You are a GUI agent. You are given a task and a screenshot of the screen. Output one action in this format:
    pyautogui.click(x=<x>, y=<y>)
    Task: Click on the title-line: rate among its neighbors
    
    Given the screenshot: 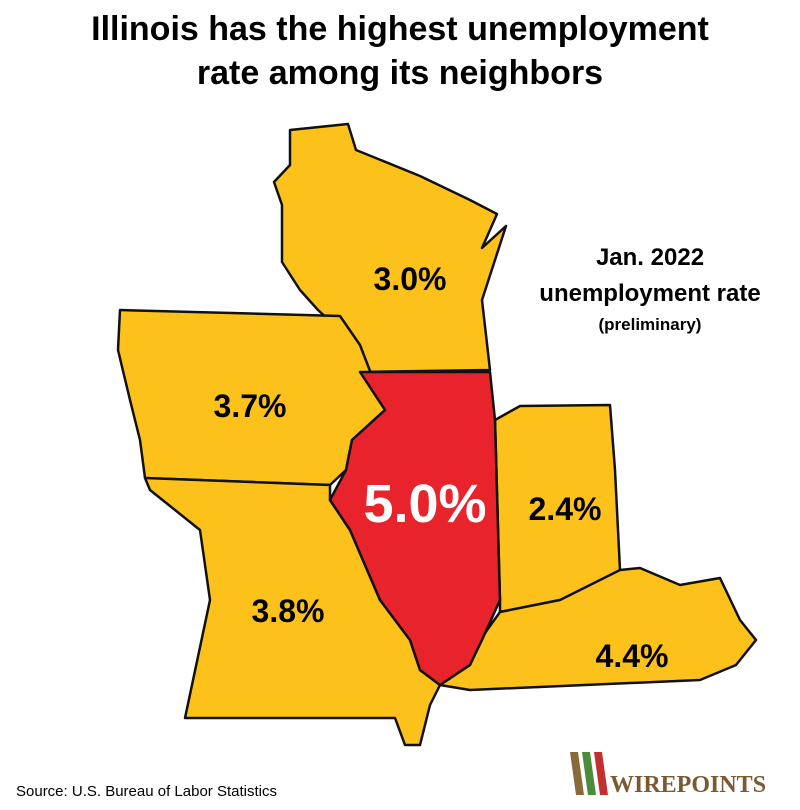 What is the action you would take?
    pyautogui.click(x=400, y=73)
    